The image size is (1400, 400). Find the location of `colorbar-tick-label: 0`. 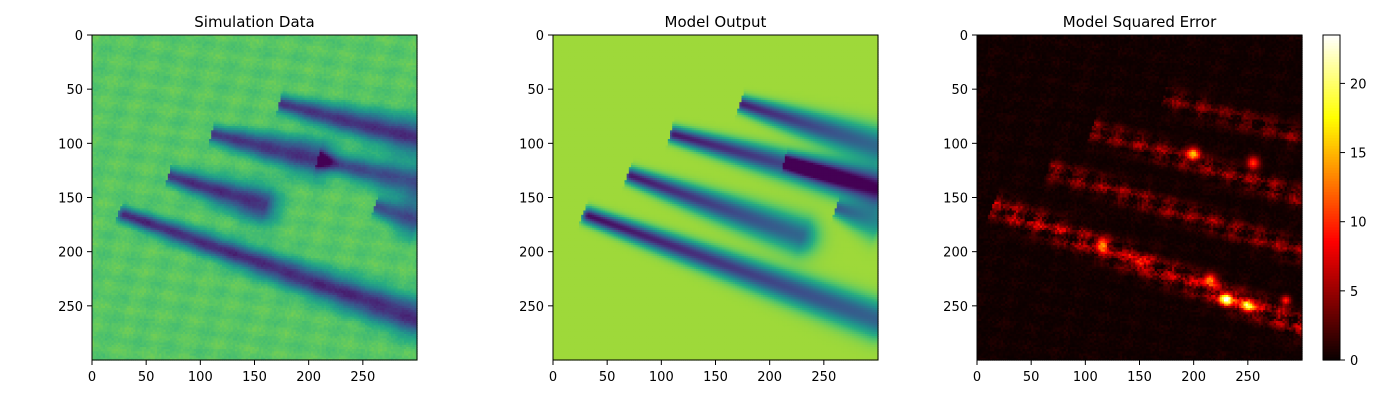

colorbar-tick-label: 0 is located at coordinates (1354, 361).